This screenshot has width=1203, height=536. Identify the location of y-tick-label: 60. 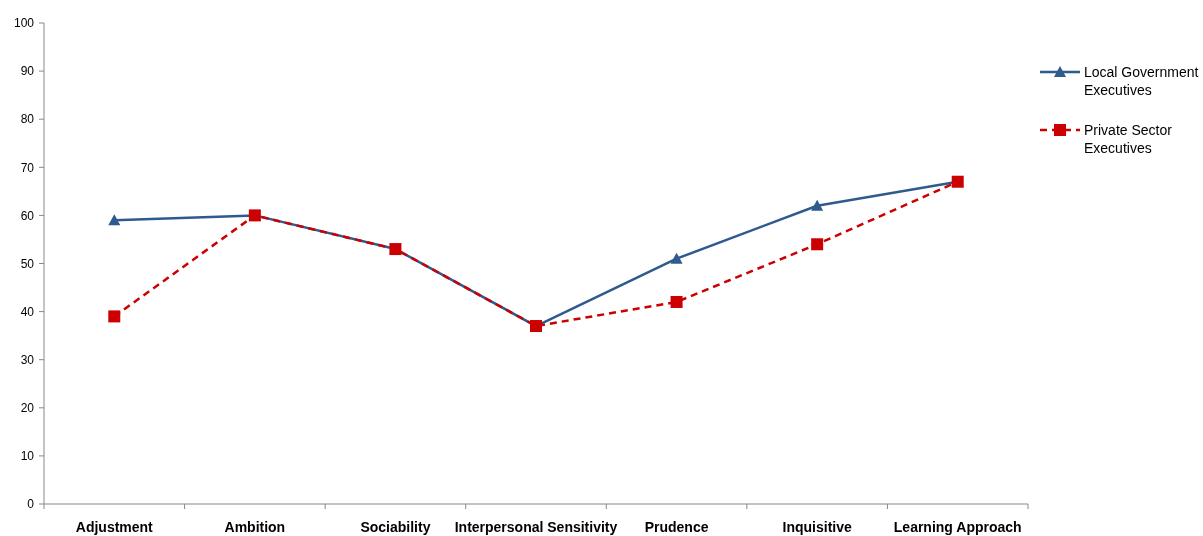
(27, 215).